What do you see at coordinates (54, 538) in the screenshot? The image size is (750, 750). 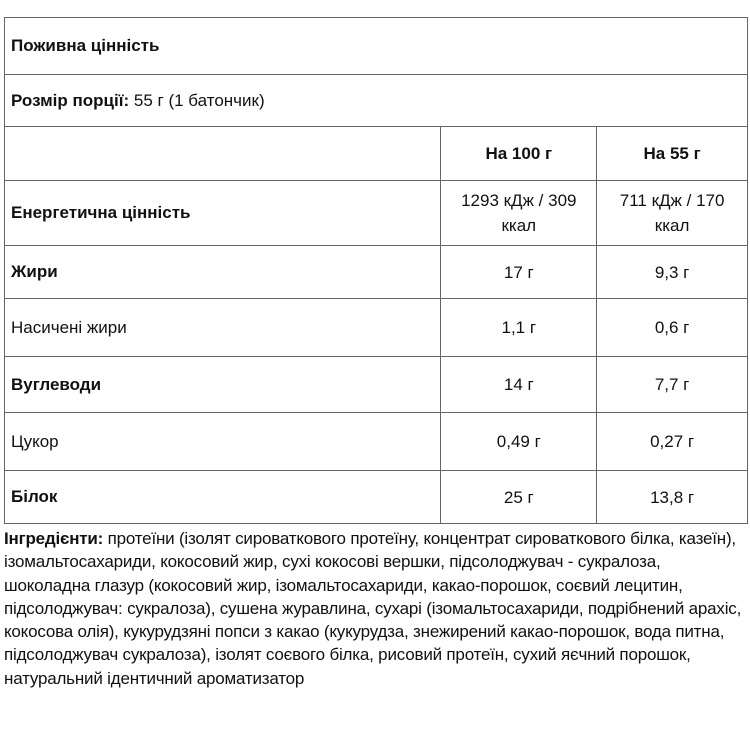 I see `ingredients-label: Інгредієнти:` at bounding box center [54, 538].